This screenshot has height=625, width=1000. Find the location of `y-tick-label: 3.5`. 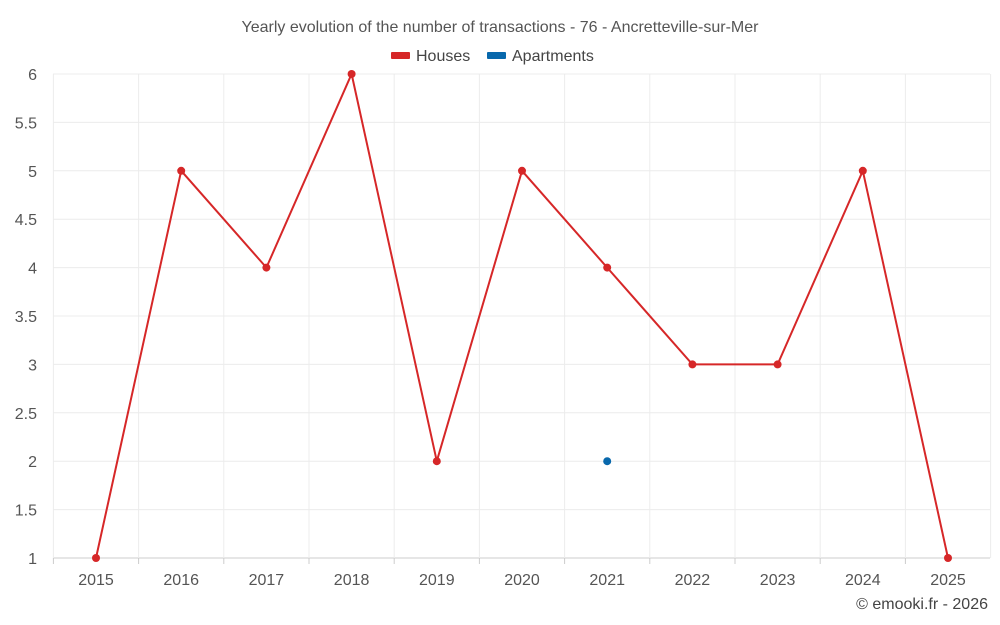

y-tick-label: 3.5 is located at coordinates (26, 317).